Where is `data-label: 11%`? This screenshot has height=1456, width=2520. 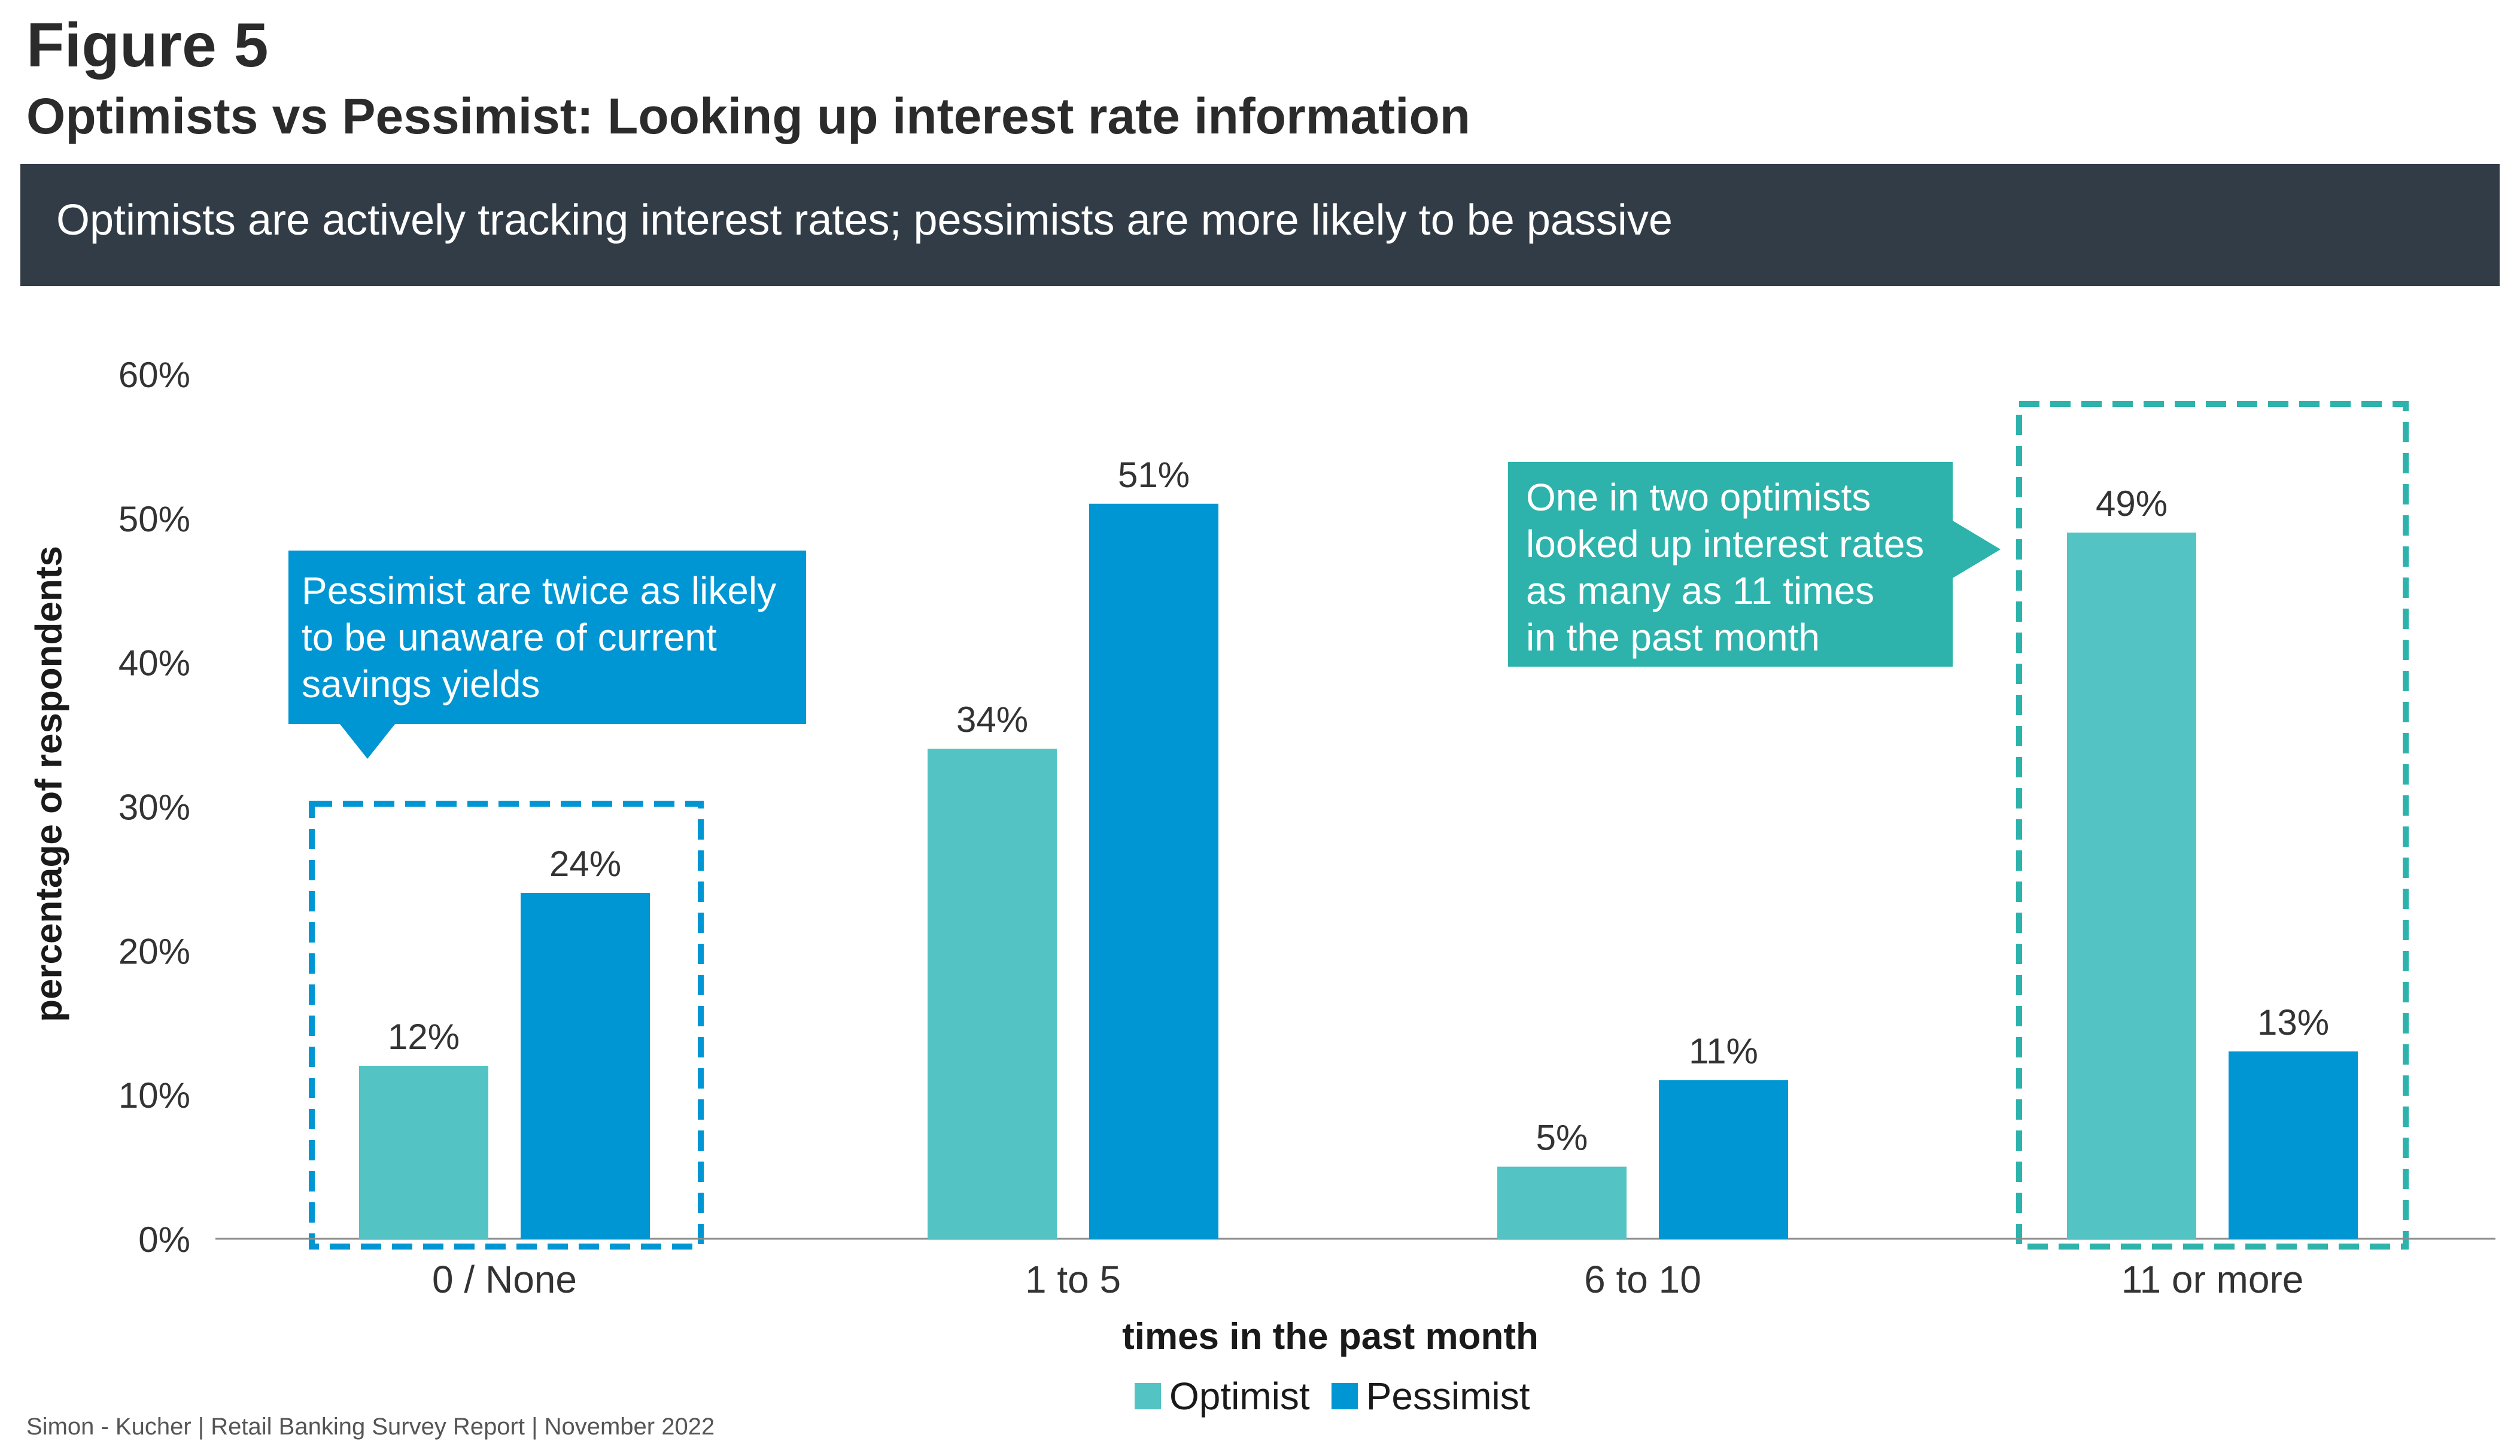 data-label: 11% is located at coordinates (1724, 1051).